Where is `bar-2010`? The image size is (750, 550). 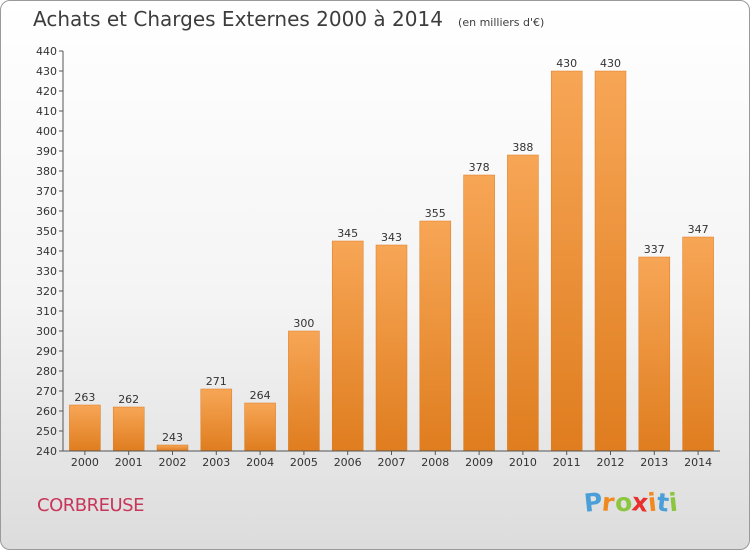 bar-2010 is located at coordinates (523, 303).